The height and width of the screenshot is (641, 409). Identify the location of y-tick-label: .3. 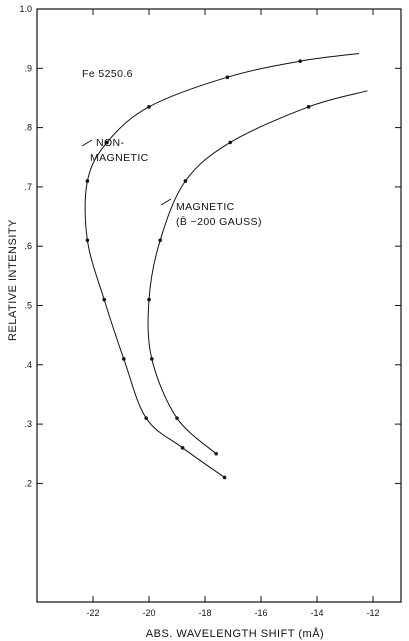
(28, 424).